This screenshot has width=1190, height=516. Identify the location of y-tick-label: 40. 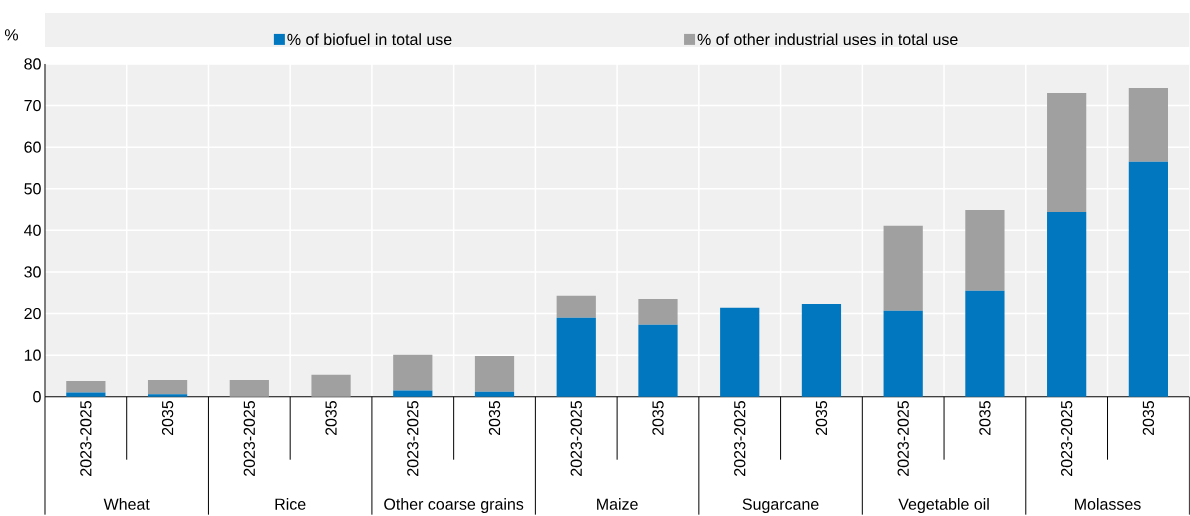
(32, 230).